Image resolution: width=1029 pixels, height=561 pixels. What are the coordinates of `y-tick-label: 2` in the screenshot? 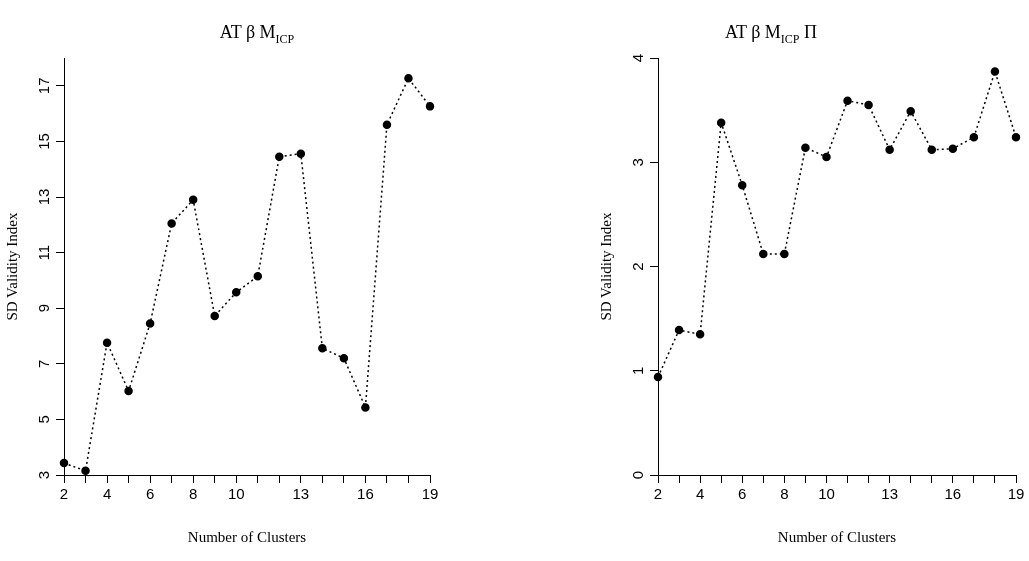 It's located at (637, 266).